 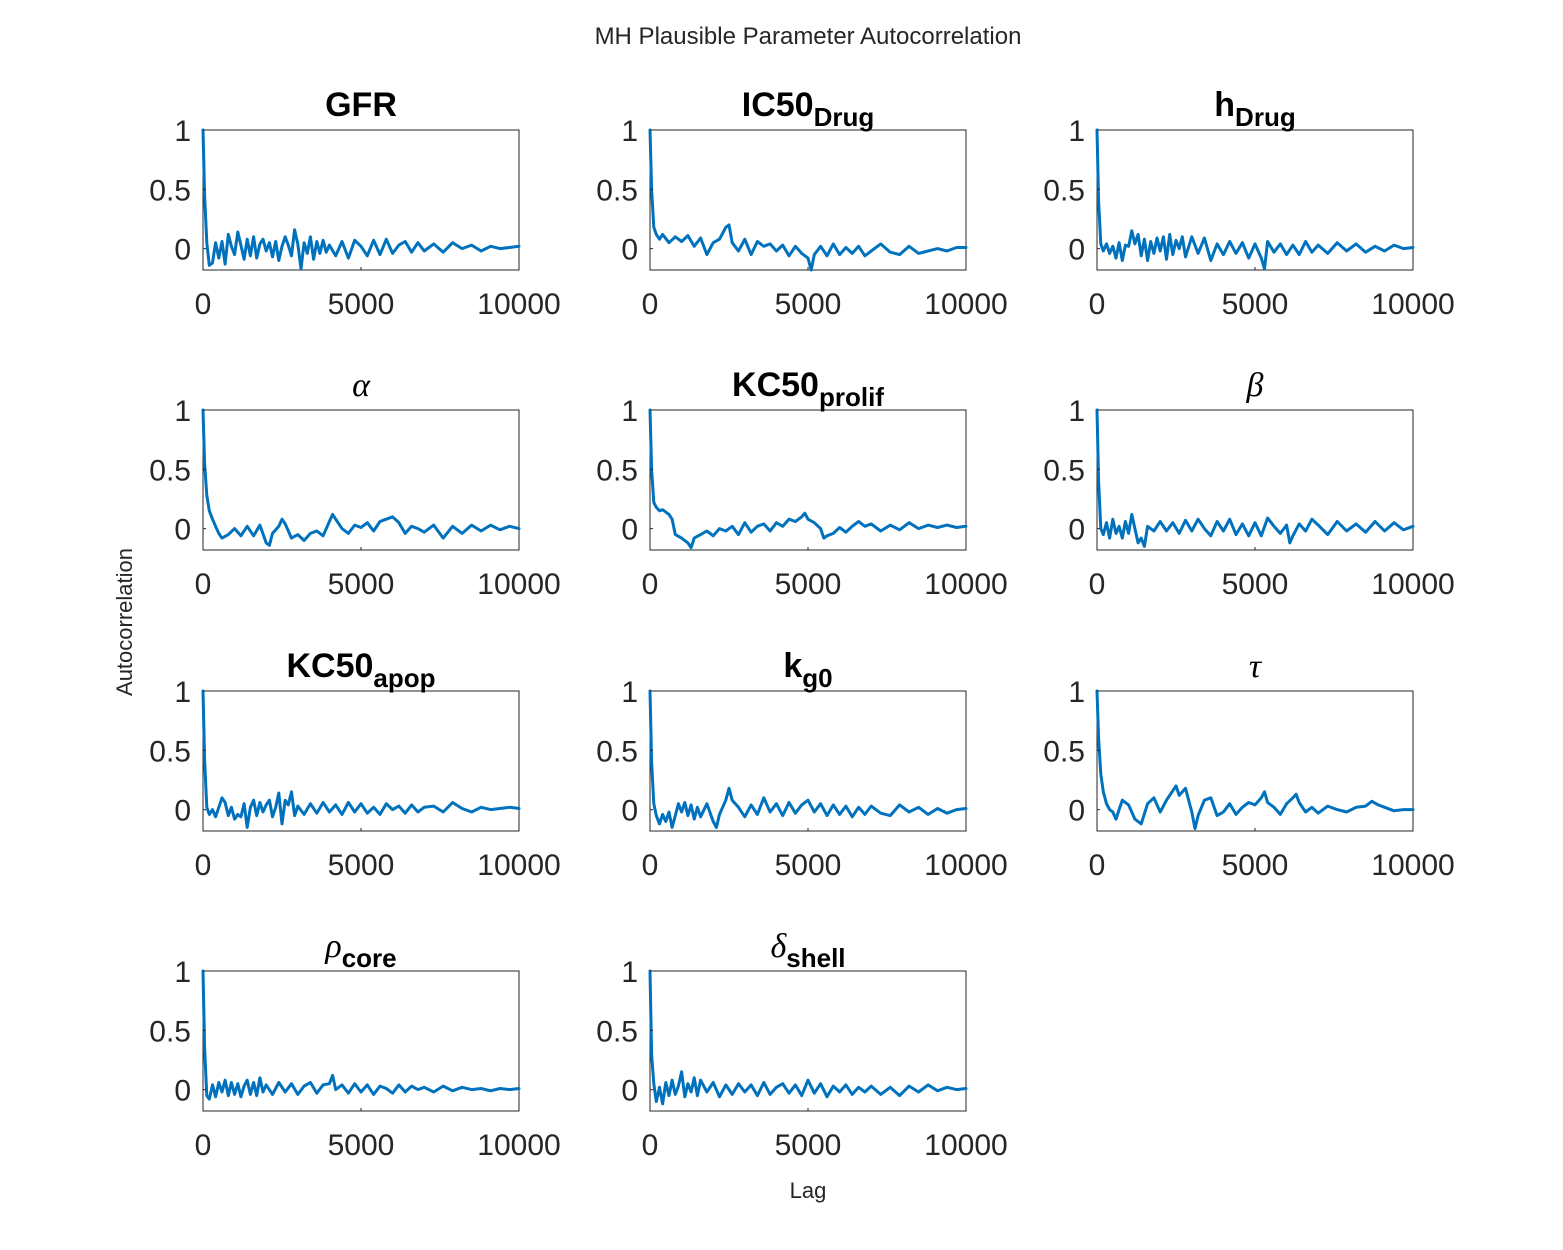 What do you see at coordinates (354, 203) in the screenshot?
I see `subplot-1: 0 0.5 1 0 5000 10000 GFR` at bounding box center [354, 203].